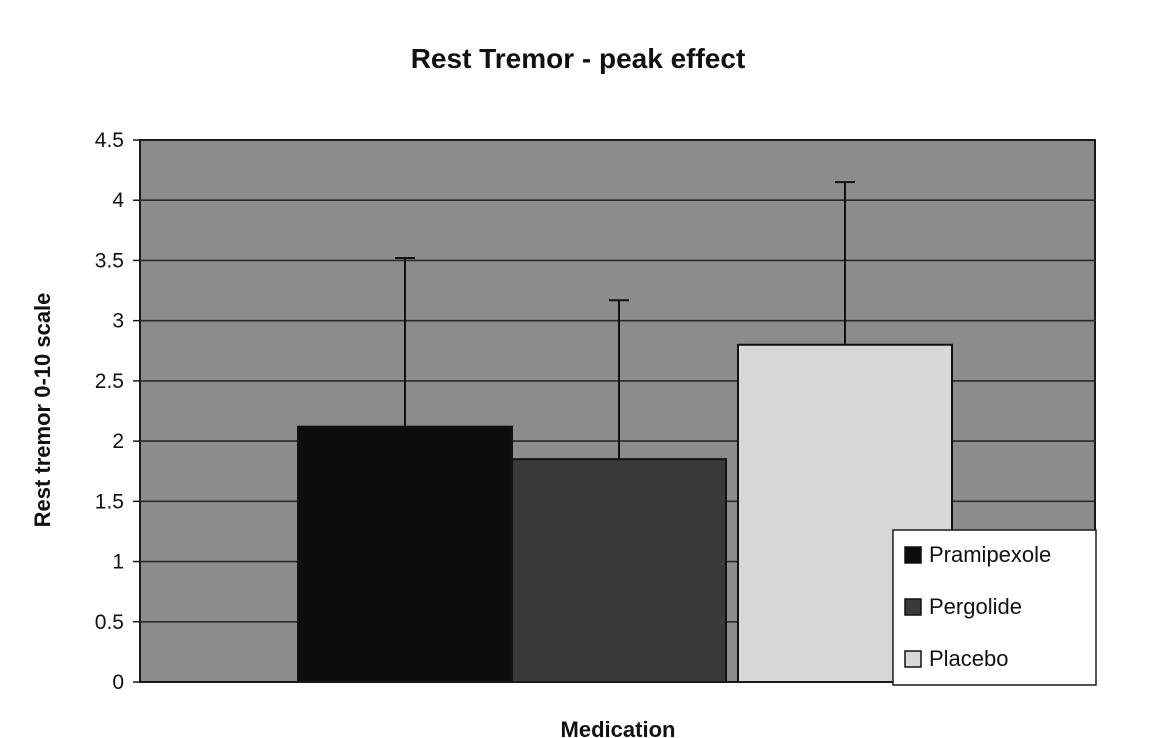  What do you see at coordinates (109, 622) in the screenshot?
I see `y-tick-label: 0.5` at bounding box center [109, 622].